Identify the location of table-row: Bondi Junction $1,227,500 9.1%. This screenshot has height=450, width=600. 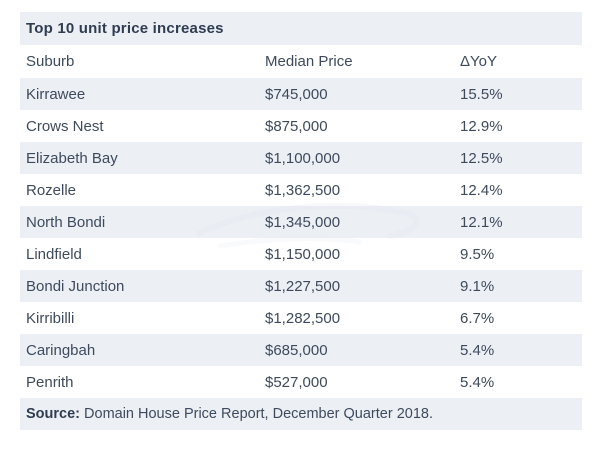
(301, 286).